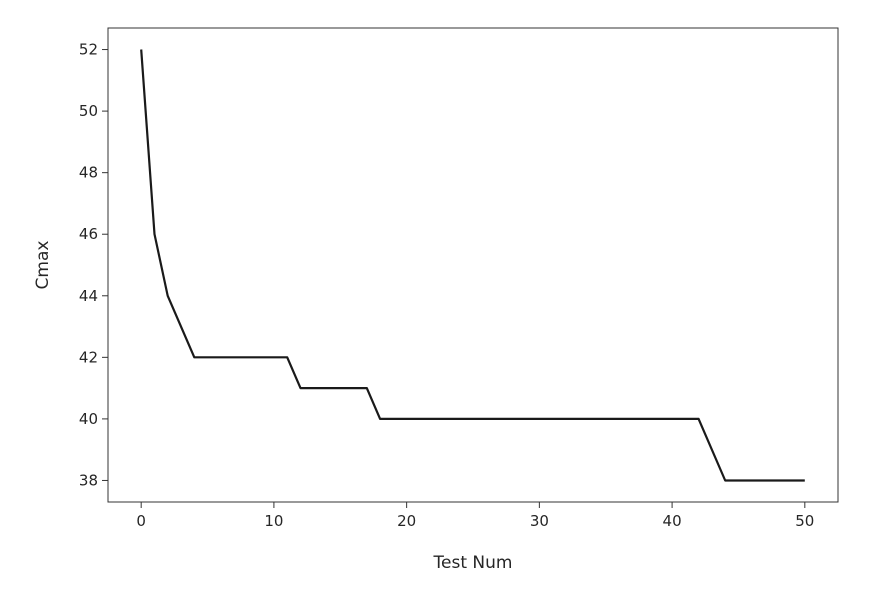  What do you see at coordinates (88, 296) in the screenshot?
I see `y-tick-label: 44` at bounding box center [88, 296].